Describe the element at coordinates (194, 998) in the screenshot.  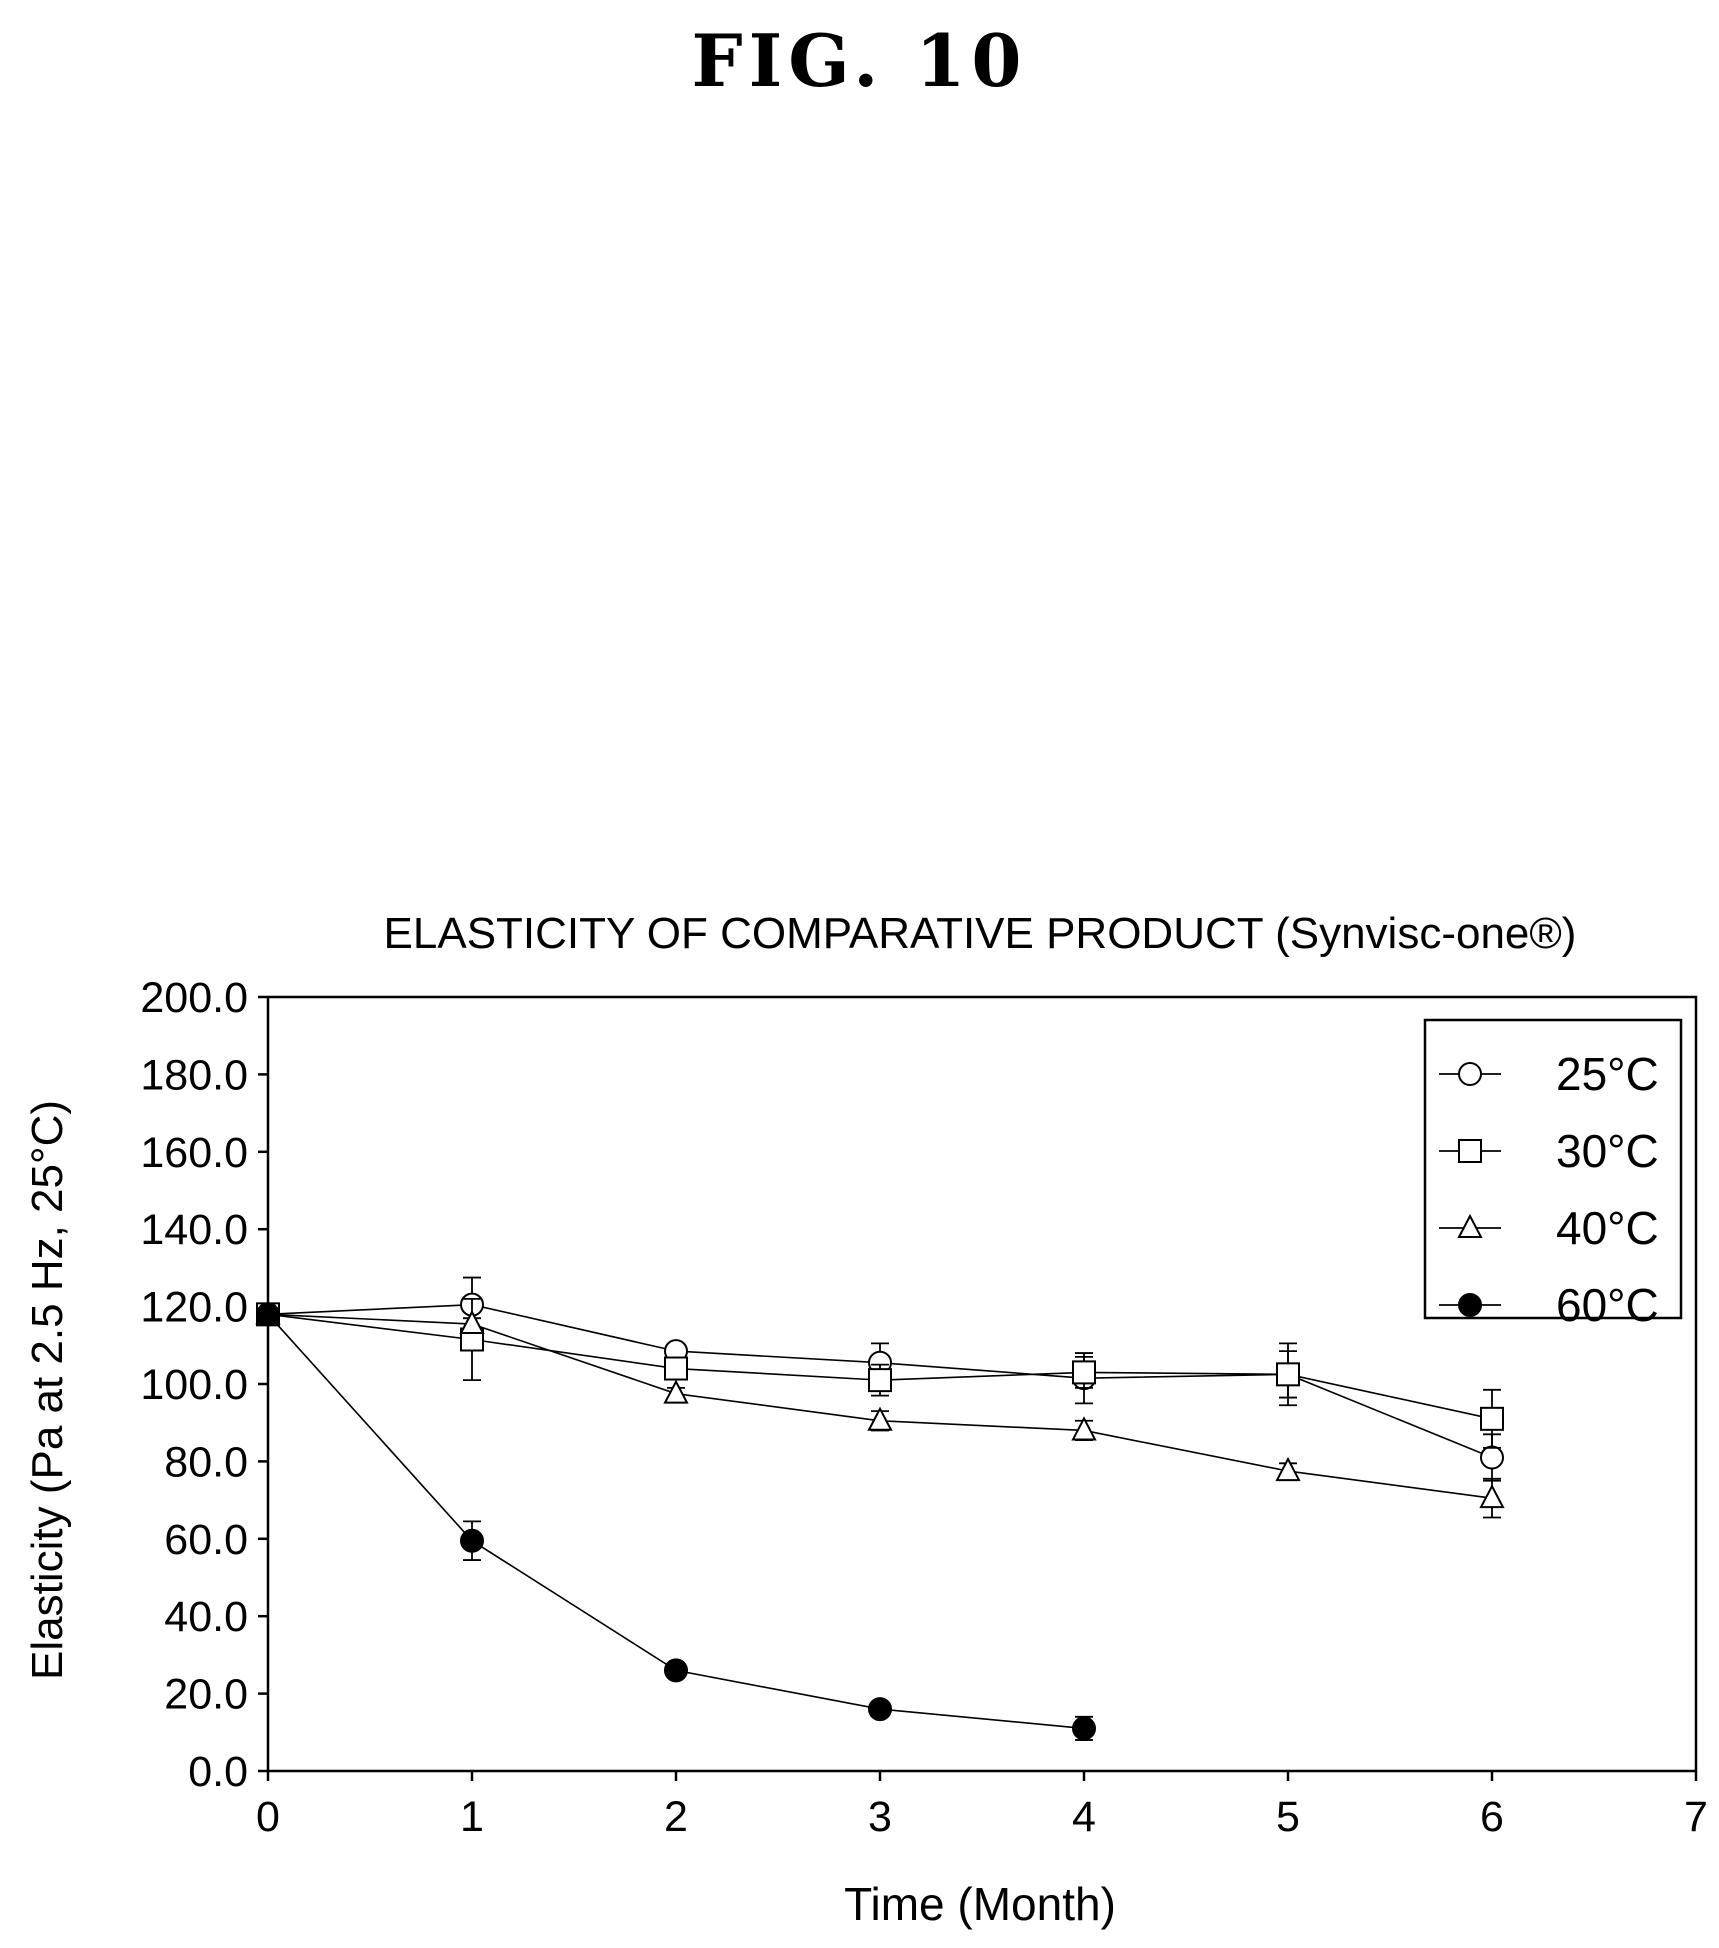
I see `y-tick-label: 200.0` at that location.